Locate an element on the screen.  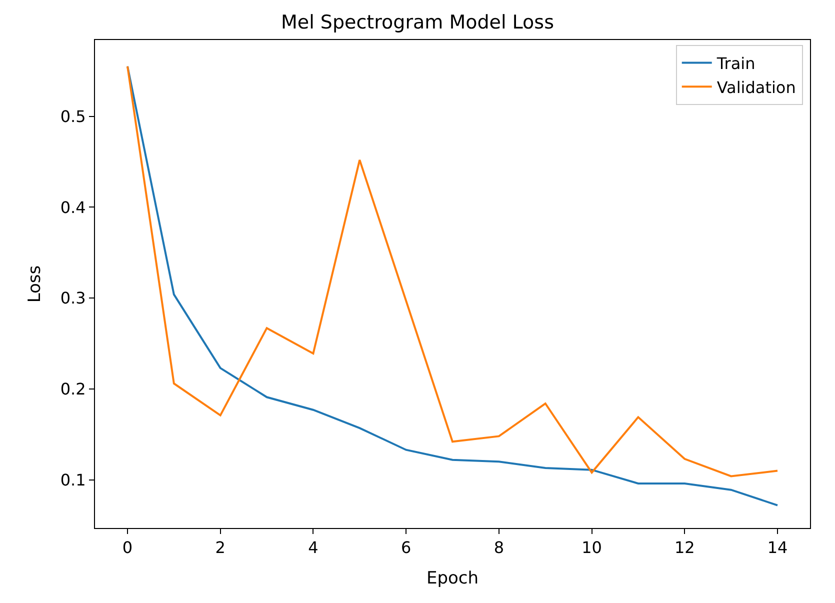
y-tick-label: 0.3 is located at coordinates (73, 298).